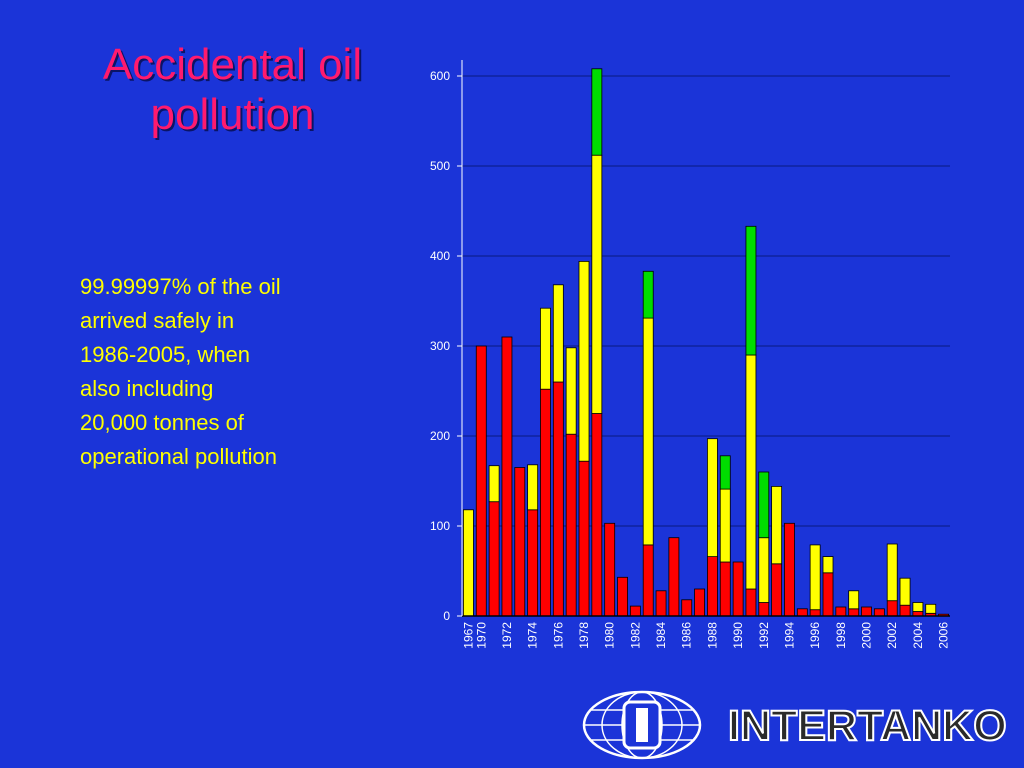 The height and width of the screenshot is (768, 1024). What do you see at coordinates (738, 589) in the screenshot?
I see `bar-1990` at bounding box center [738, 589].